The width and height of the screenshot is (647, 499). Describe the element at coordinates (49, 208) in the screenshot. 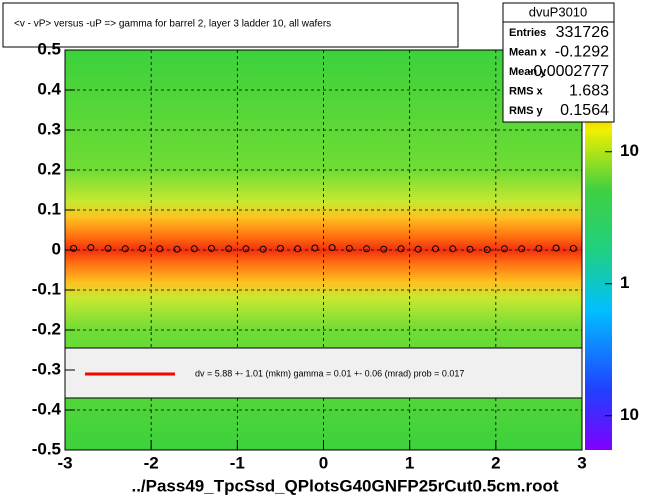

I see `y-tick-label: 0.1` at that location.